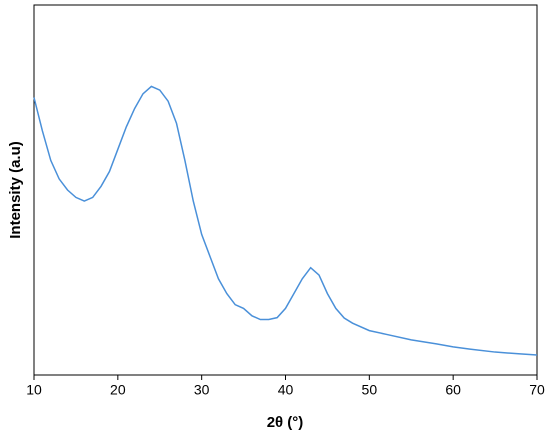 The width and height of the screenshot is (550, 438). What do you see at coordinates (285, 422) in the screenshot?
I see `x-axis-title: 2θ (°)` at bounding box center [285, 422].